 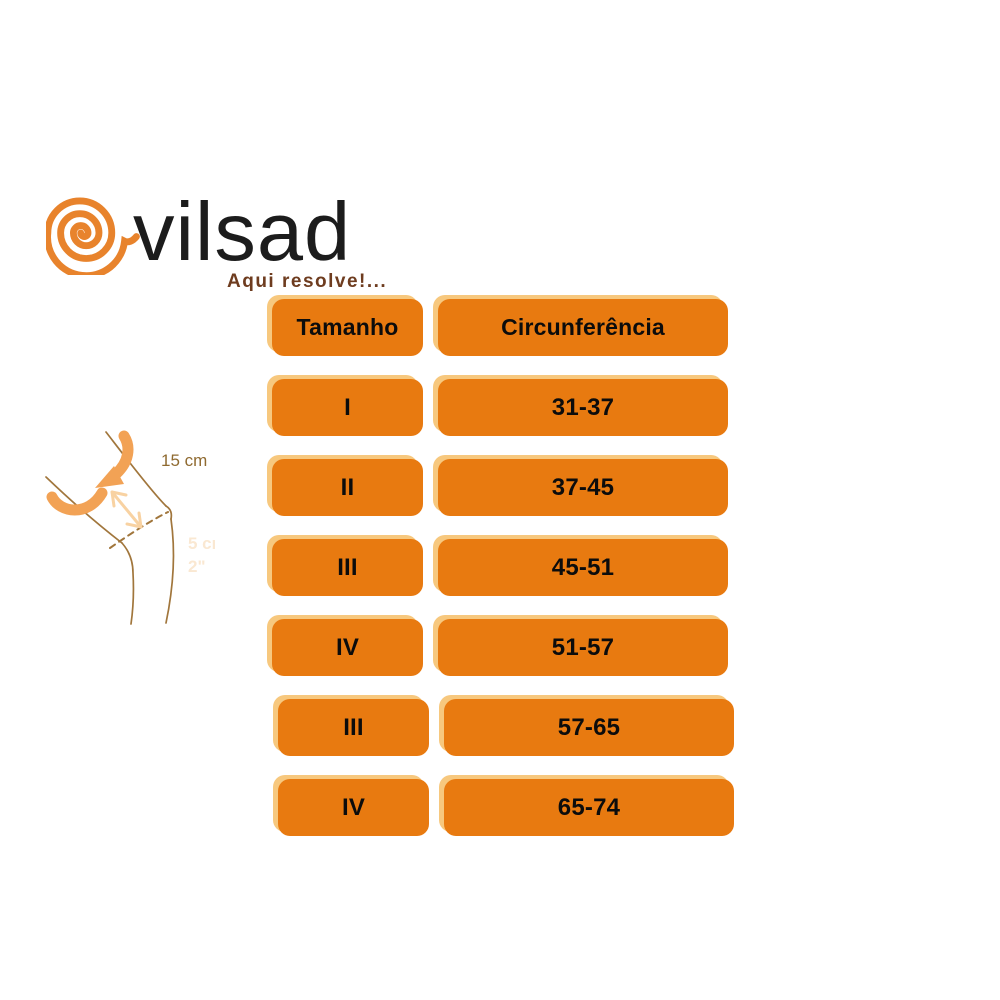 I want to click on measure-label-15cm: 15 cm, so click(x=184, y=460).